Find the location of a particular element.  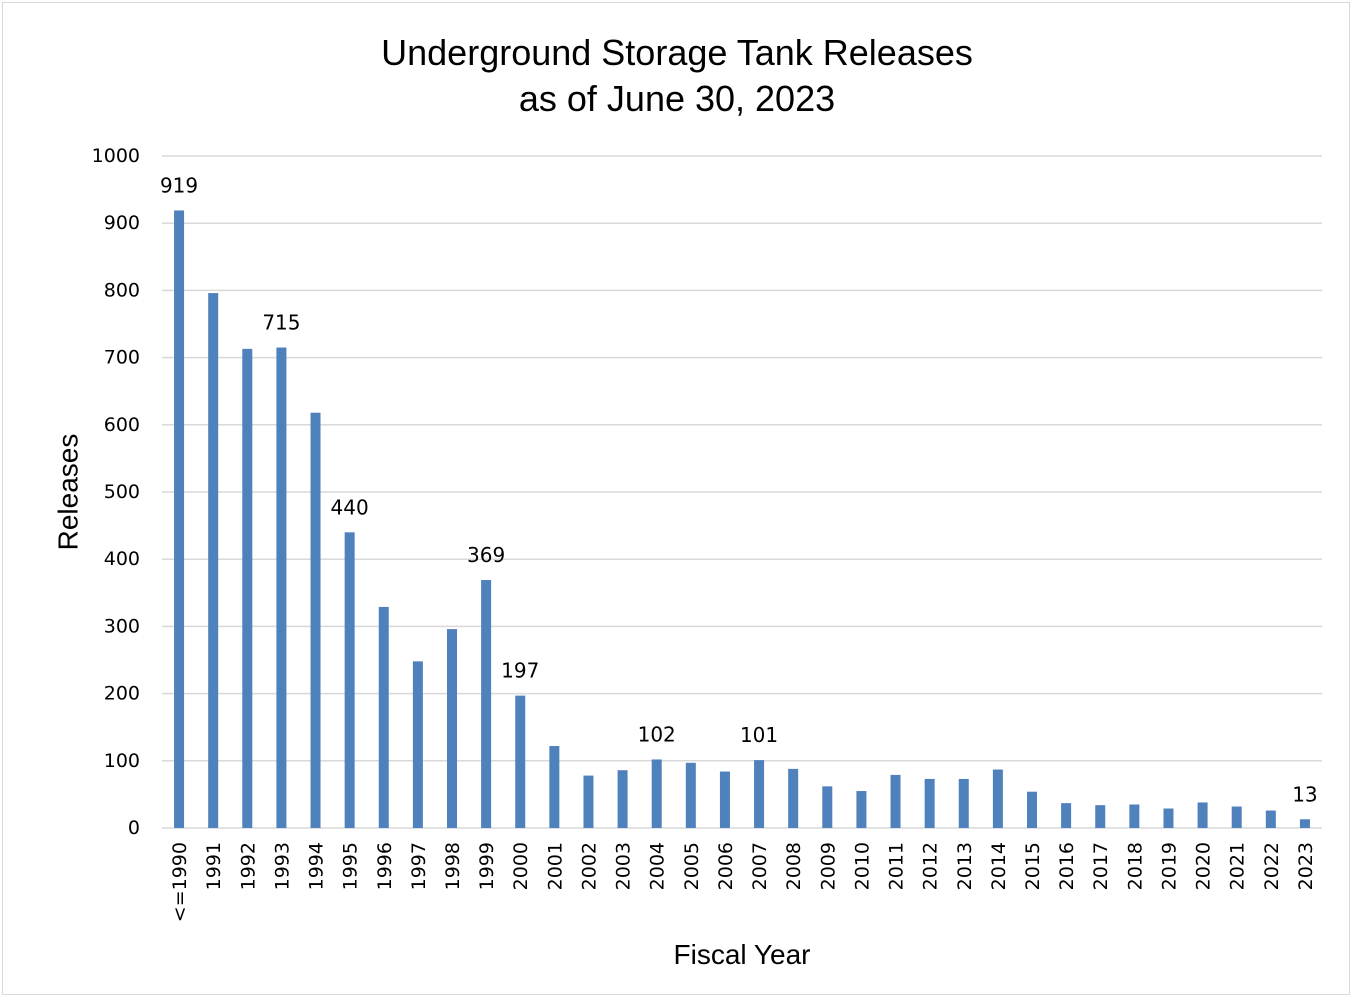

x-tick-label: 2010 is located at coordinates (862, 866).